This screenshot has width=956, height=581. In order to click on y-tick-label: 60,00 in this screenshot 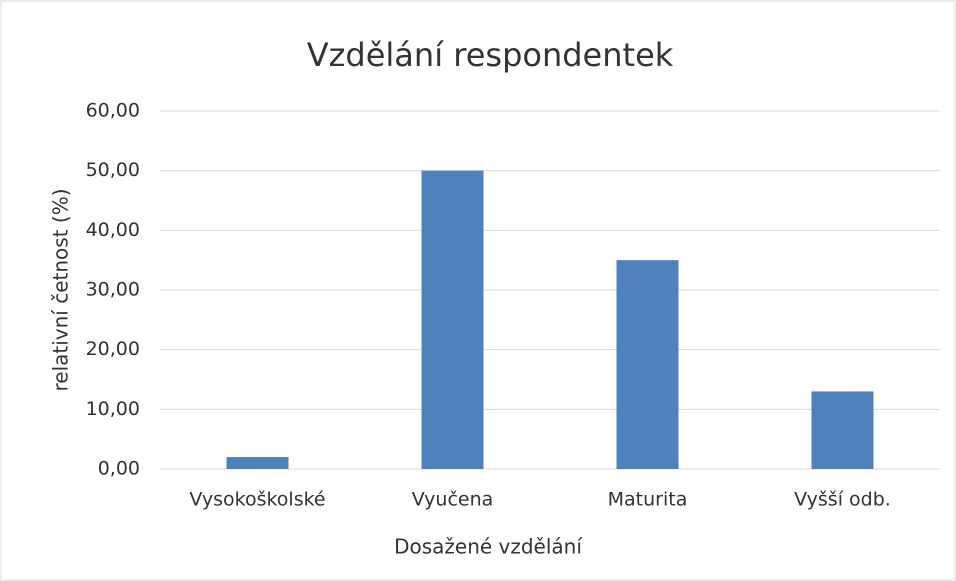, I will do `click(113, 111)`.